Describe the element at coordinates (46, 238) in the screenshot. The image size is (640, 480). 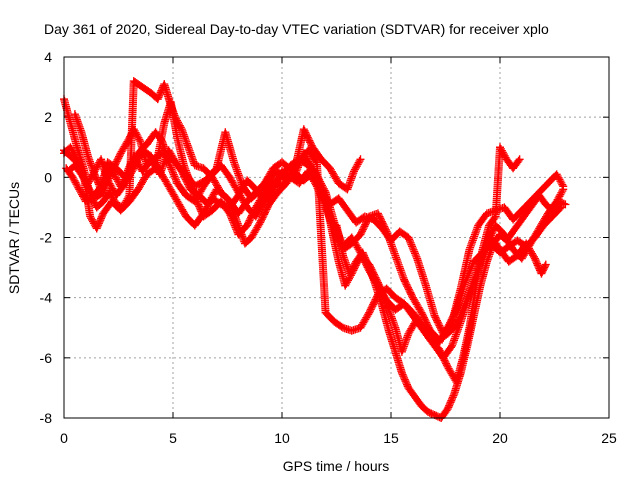
I see `y-tick-label: -2` at that location.